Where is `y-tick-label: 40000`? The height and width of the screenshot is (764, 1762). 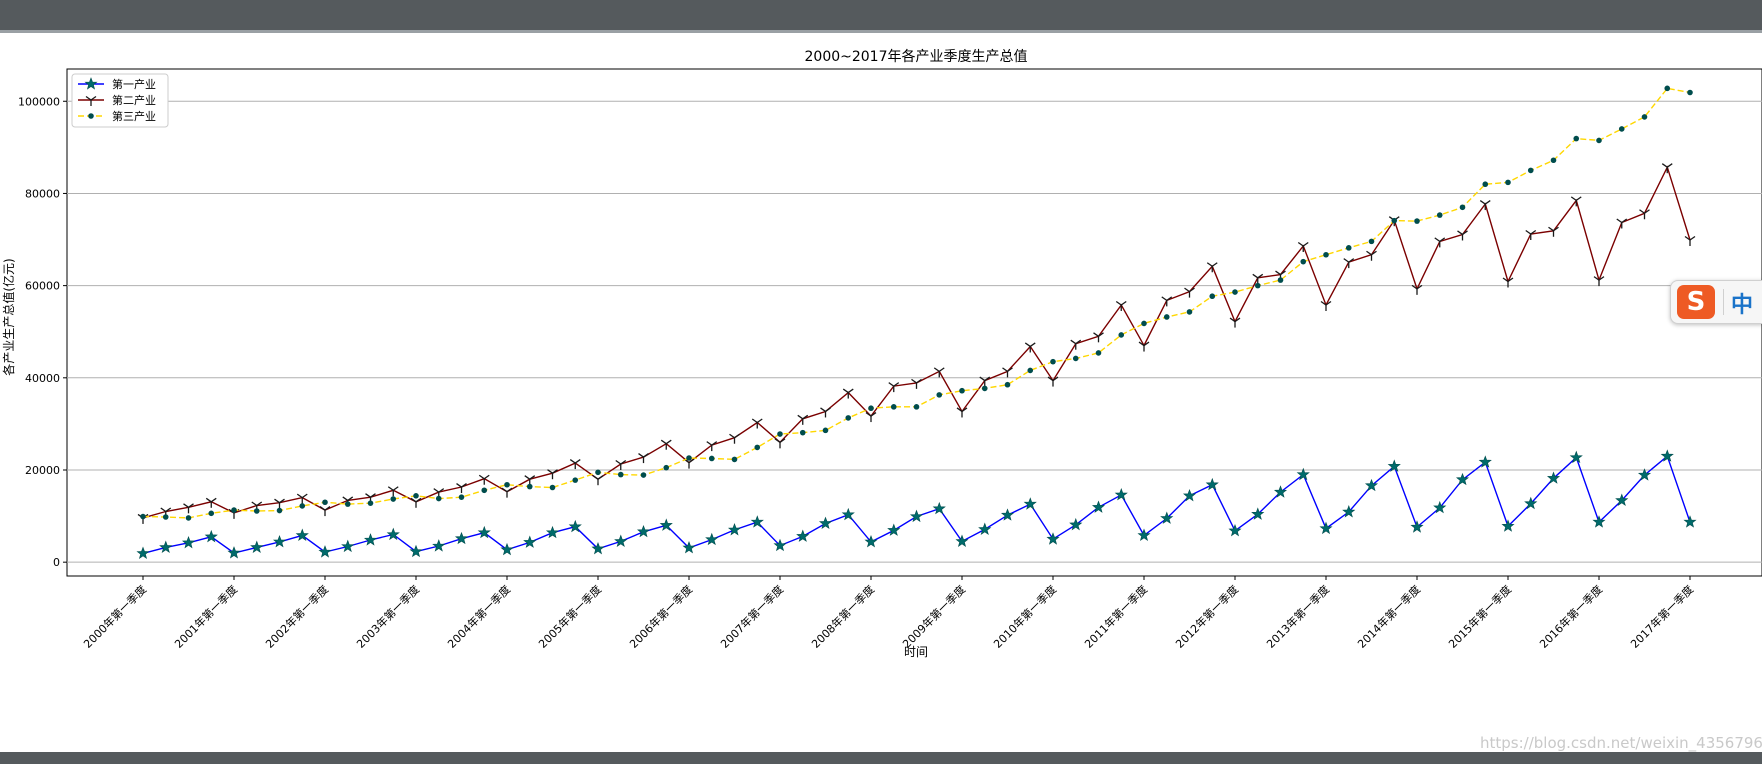 y-tick-label: 40000 is located at coordinates (42, 378).